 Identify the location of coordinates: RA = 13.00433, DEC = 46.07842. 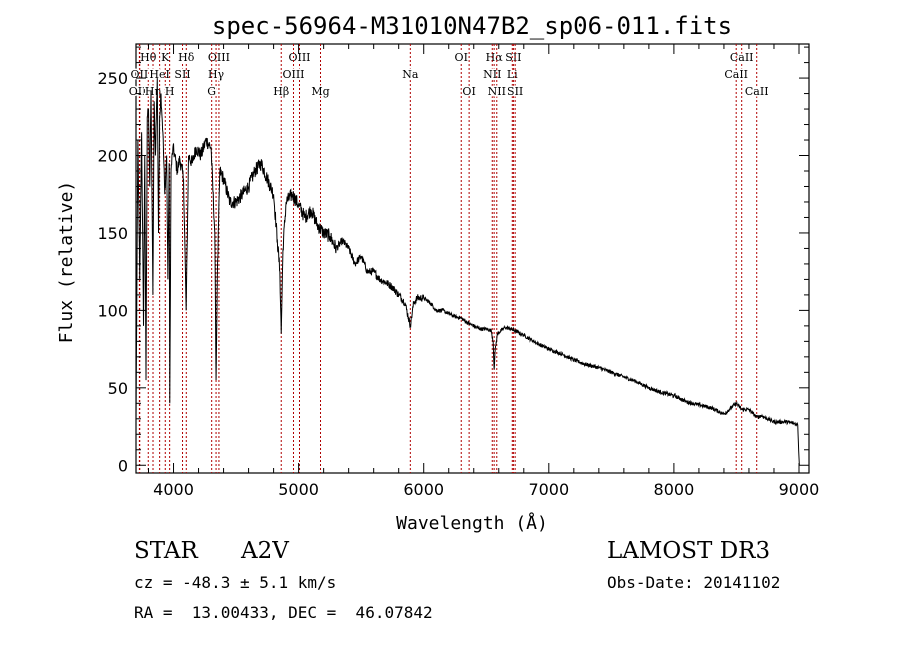
(283, 612).